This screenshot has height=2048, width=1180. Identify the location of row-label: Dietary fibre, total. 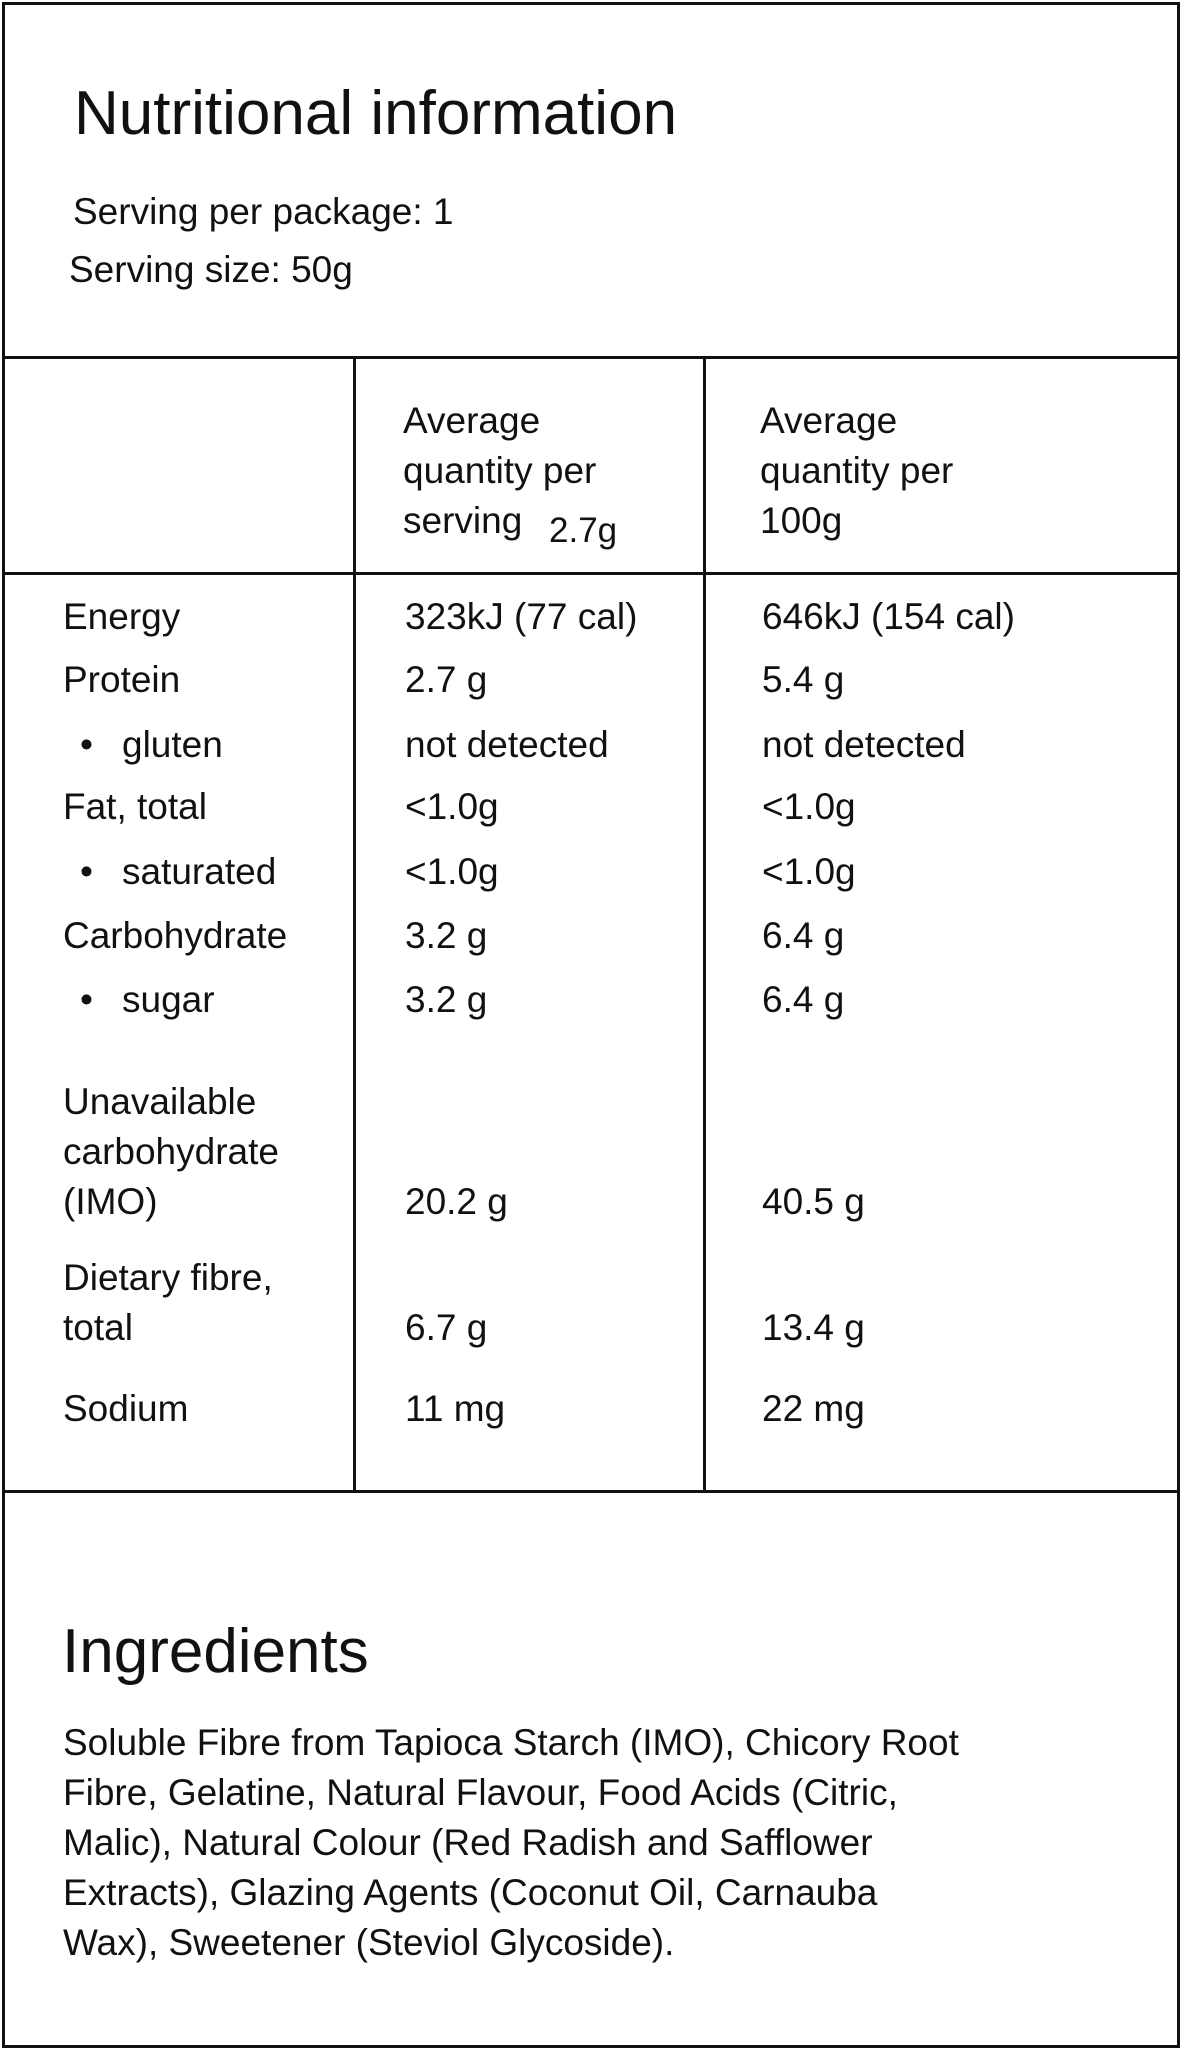
(168, 1302).